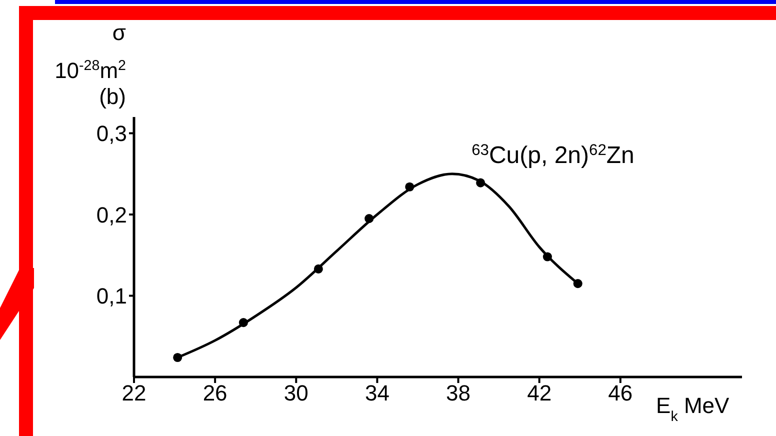  I want to click on x-axis-title: E$_{k}$ MeV, so click(693, 409).